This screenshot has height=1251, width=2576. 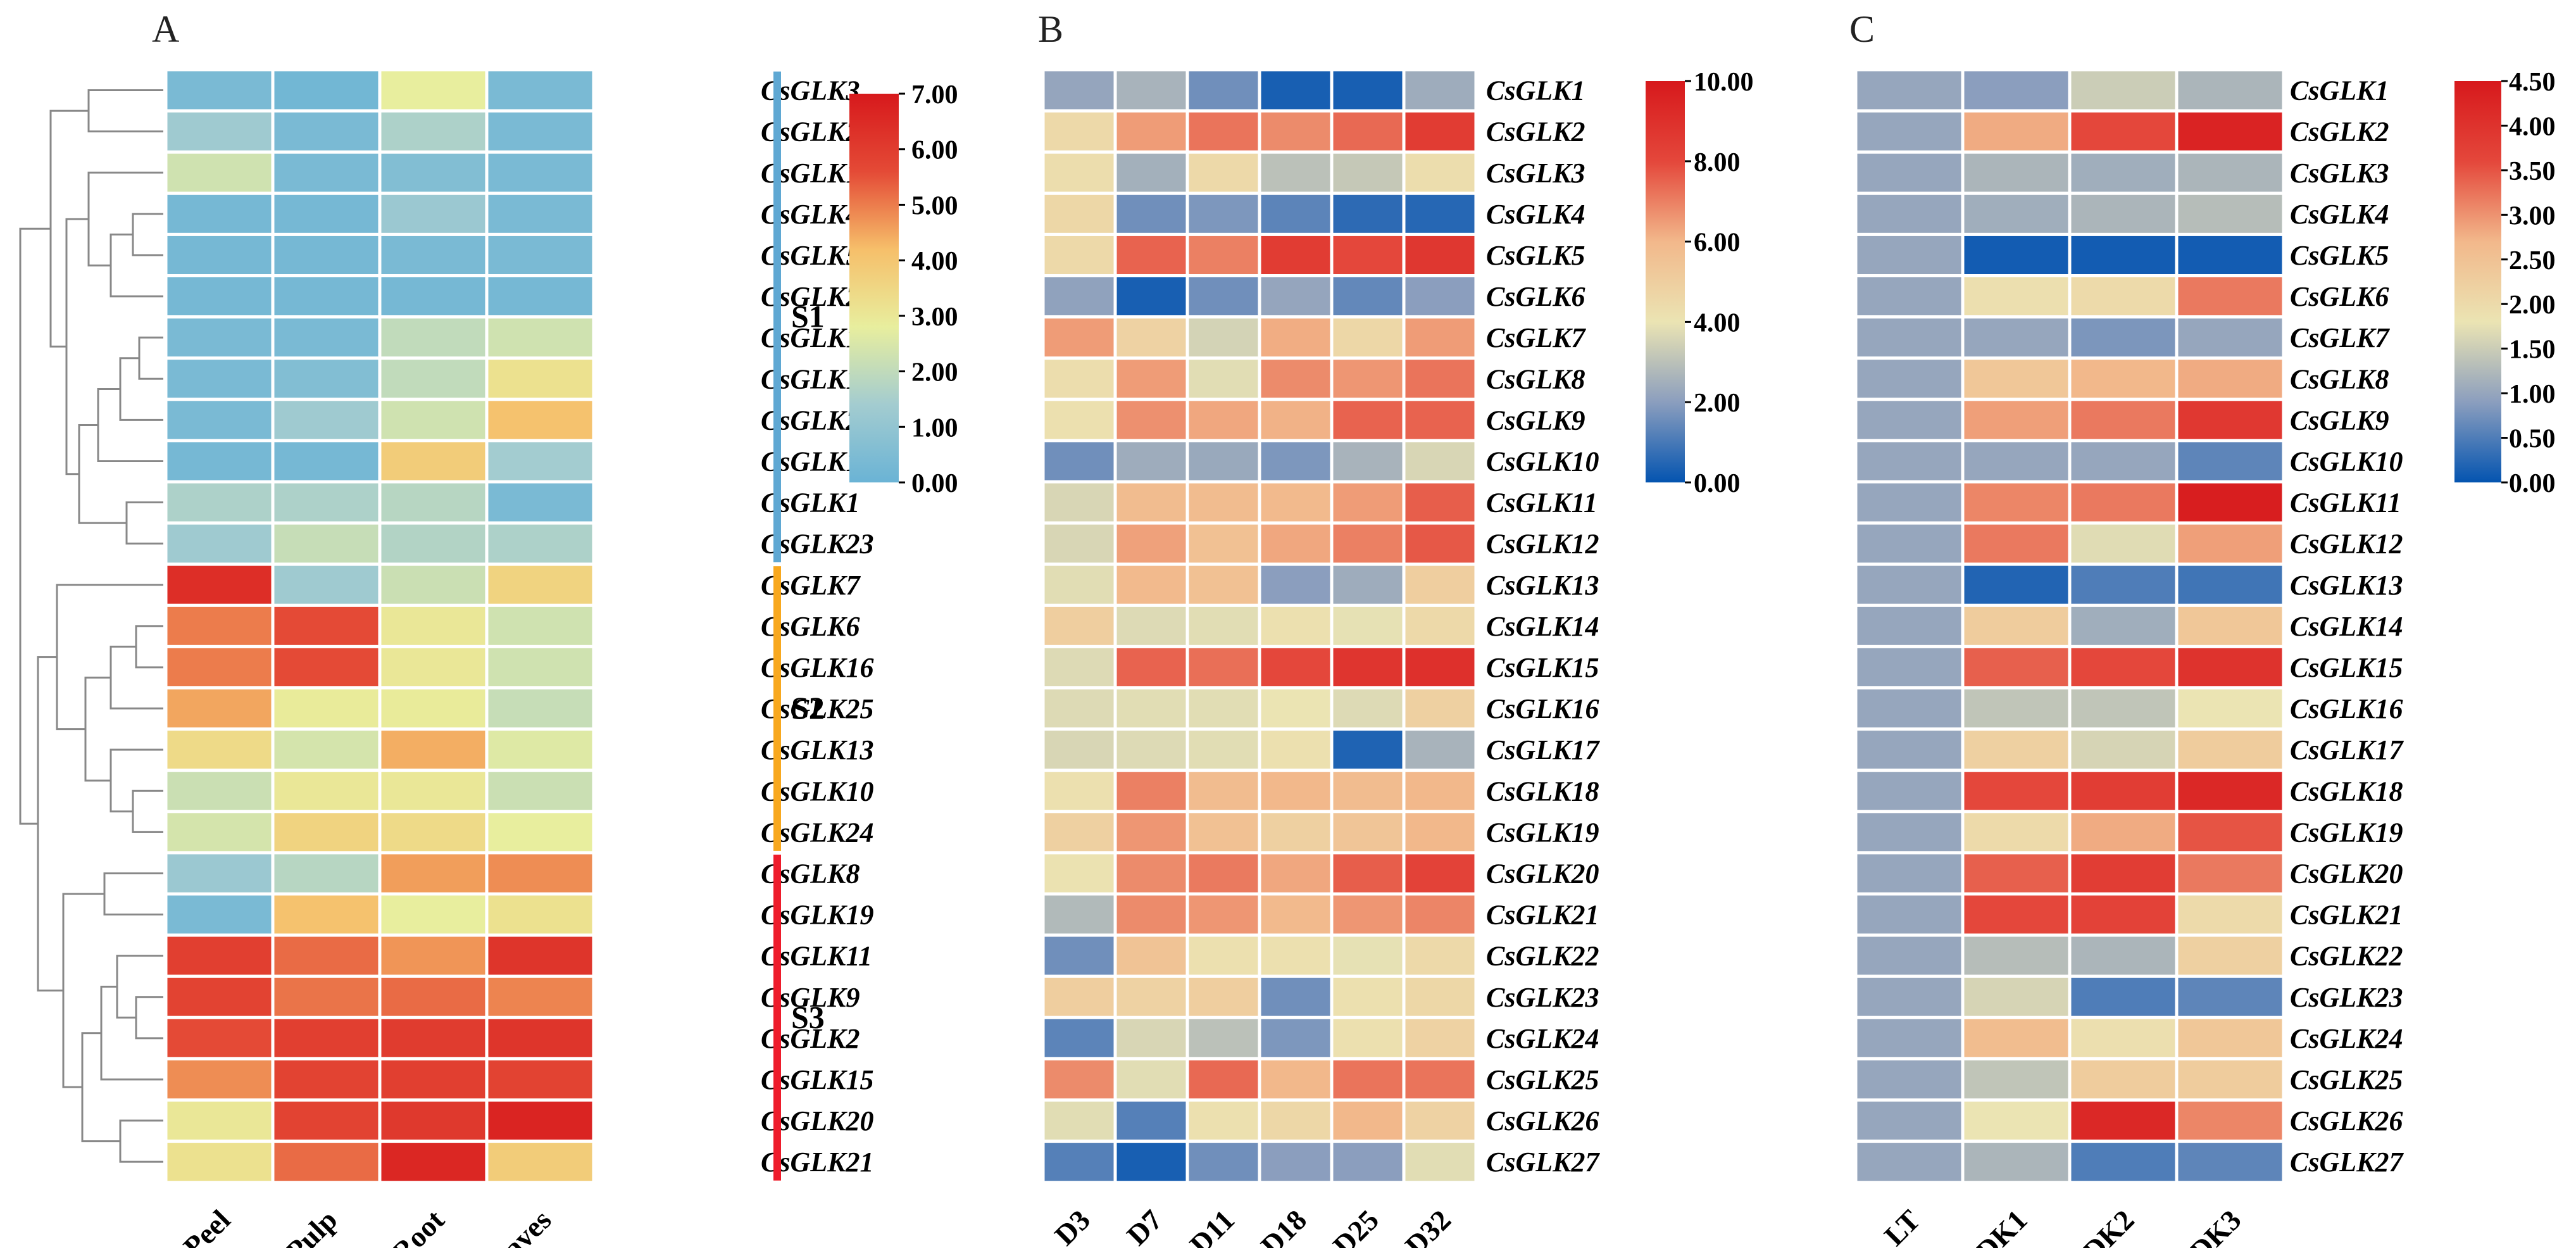 What do you see at coordinates (1542, 585) in the screenshot?
I see `row-label: CsGLK13` at bounding box center [1542, 585].